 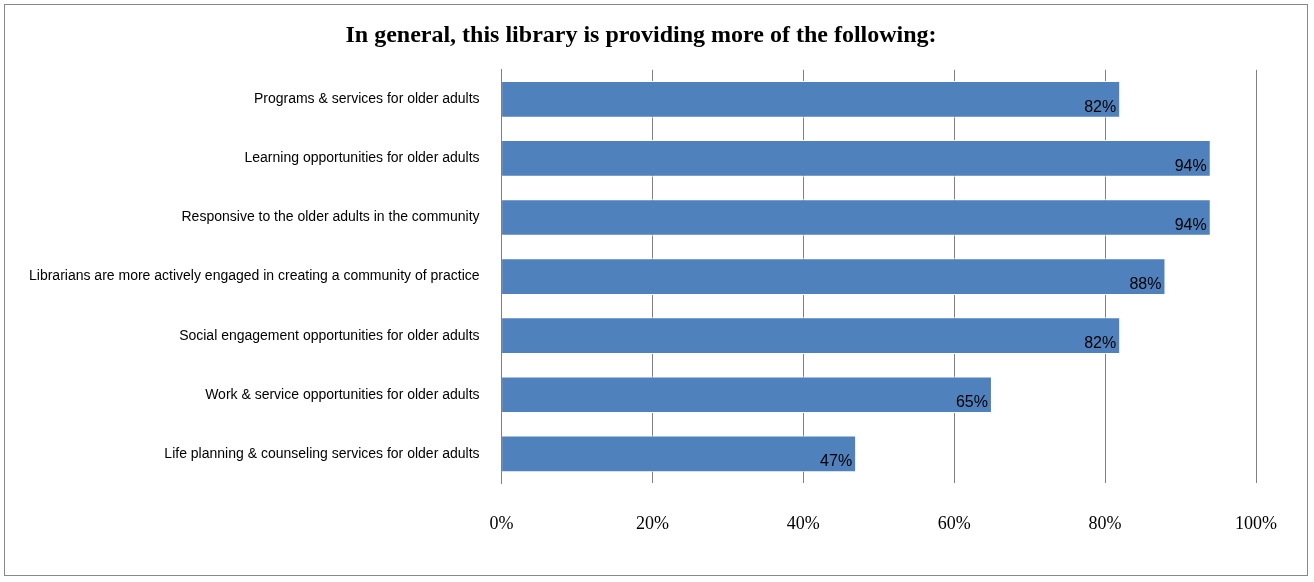 What do you see at coordinates (362, 157) in the screenshot?
I see `y-tick-label: Learning opportunities for older adults` at bounding box center [362, 157].